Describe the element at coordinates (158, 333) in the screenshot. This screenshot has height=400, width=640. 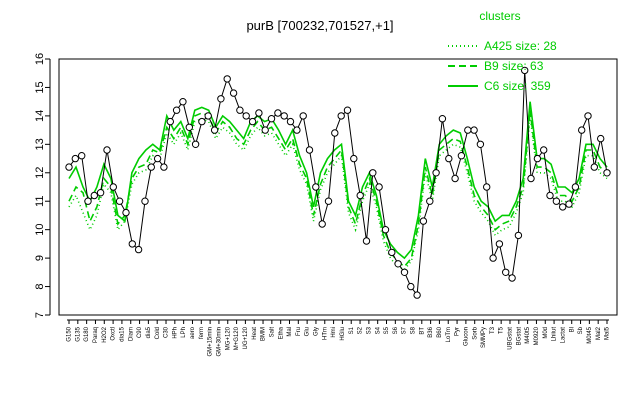
I see `x-tick-label: Cold` at that location.